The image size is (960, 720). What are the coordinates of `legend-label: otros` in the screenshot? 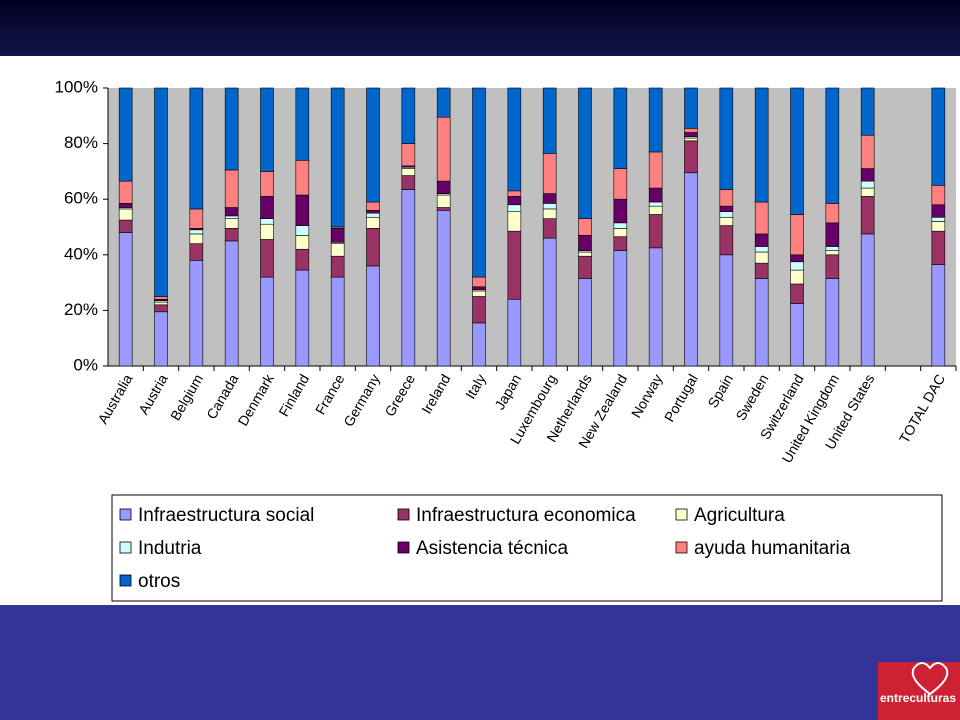 It's located at (159, 581).